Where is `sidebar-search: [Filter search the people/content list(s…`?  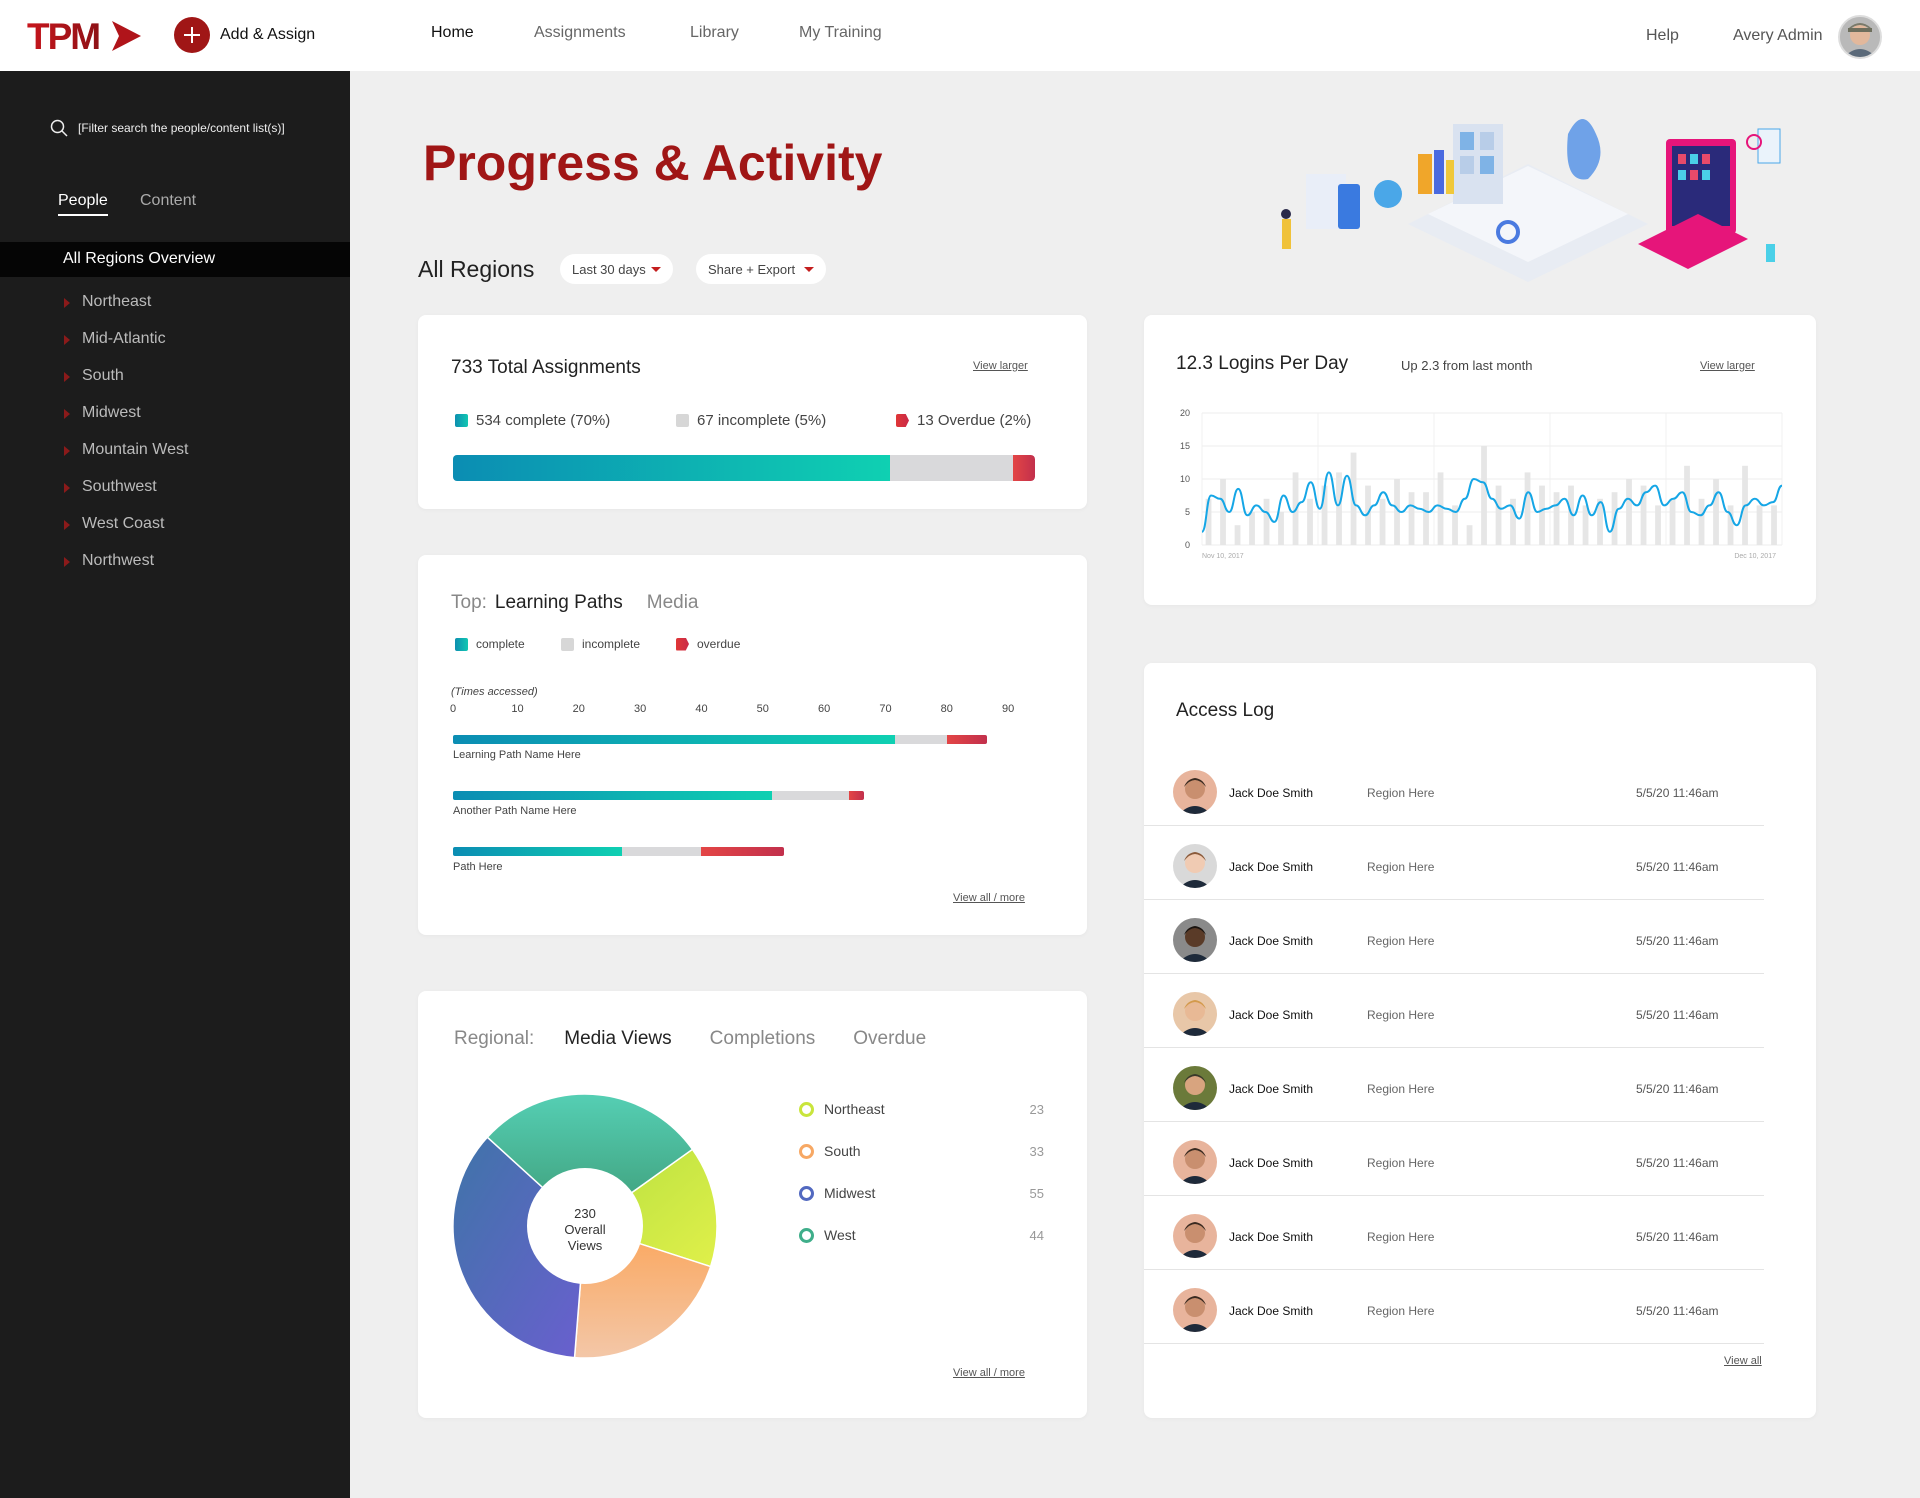 sidebar-search: [Filter search the people/content list(s… is located at coordinates (167, 128).